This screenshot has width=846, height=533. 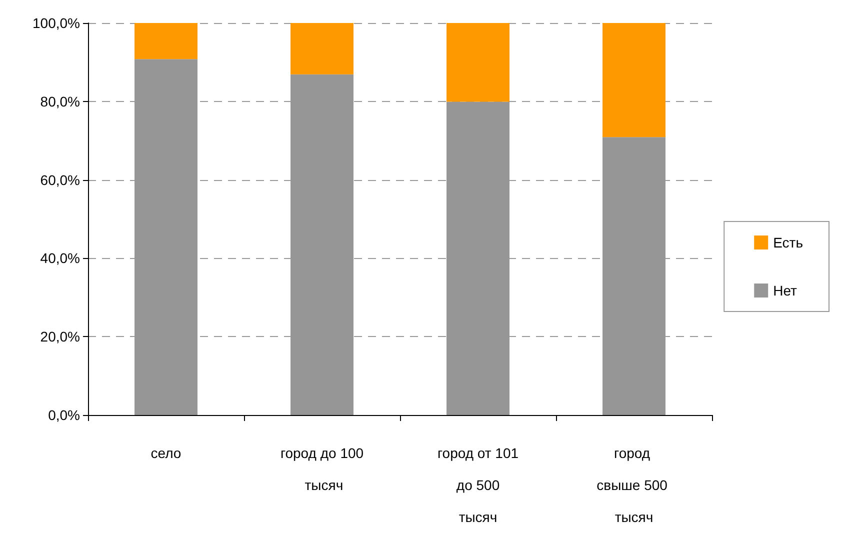 I want to click on legend-label: Есть, so click(x=788, y=242).